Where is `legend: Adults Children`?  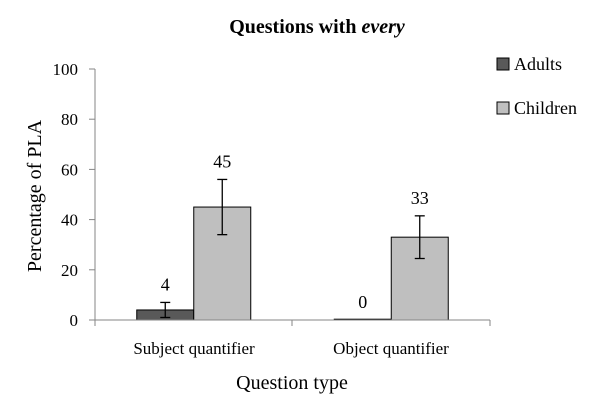 legend: Adults Children is located at coordinates (536, 86).